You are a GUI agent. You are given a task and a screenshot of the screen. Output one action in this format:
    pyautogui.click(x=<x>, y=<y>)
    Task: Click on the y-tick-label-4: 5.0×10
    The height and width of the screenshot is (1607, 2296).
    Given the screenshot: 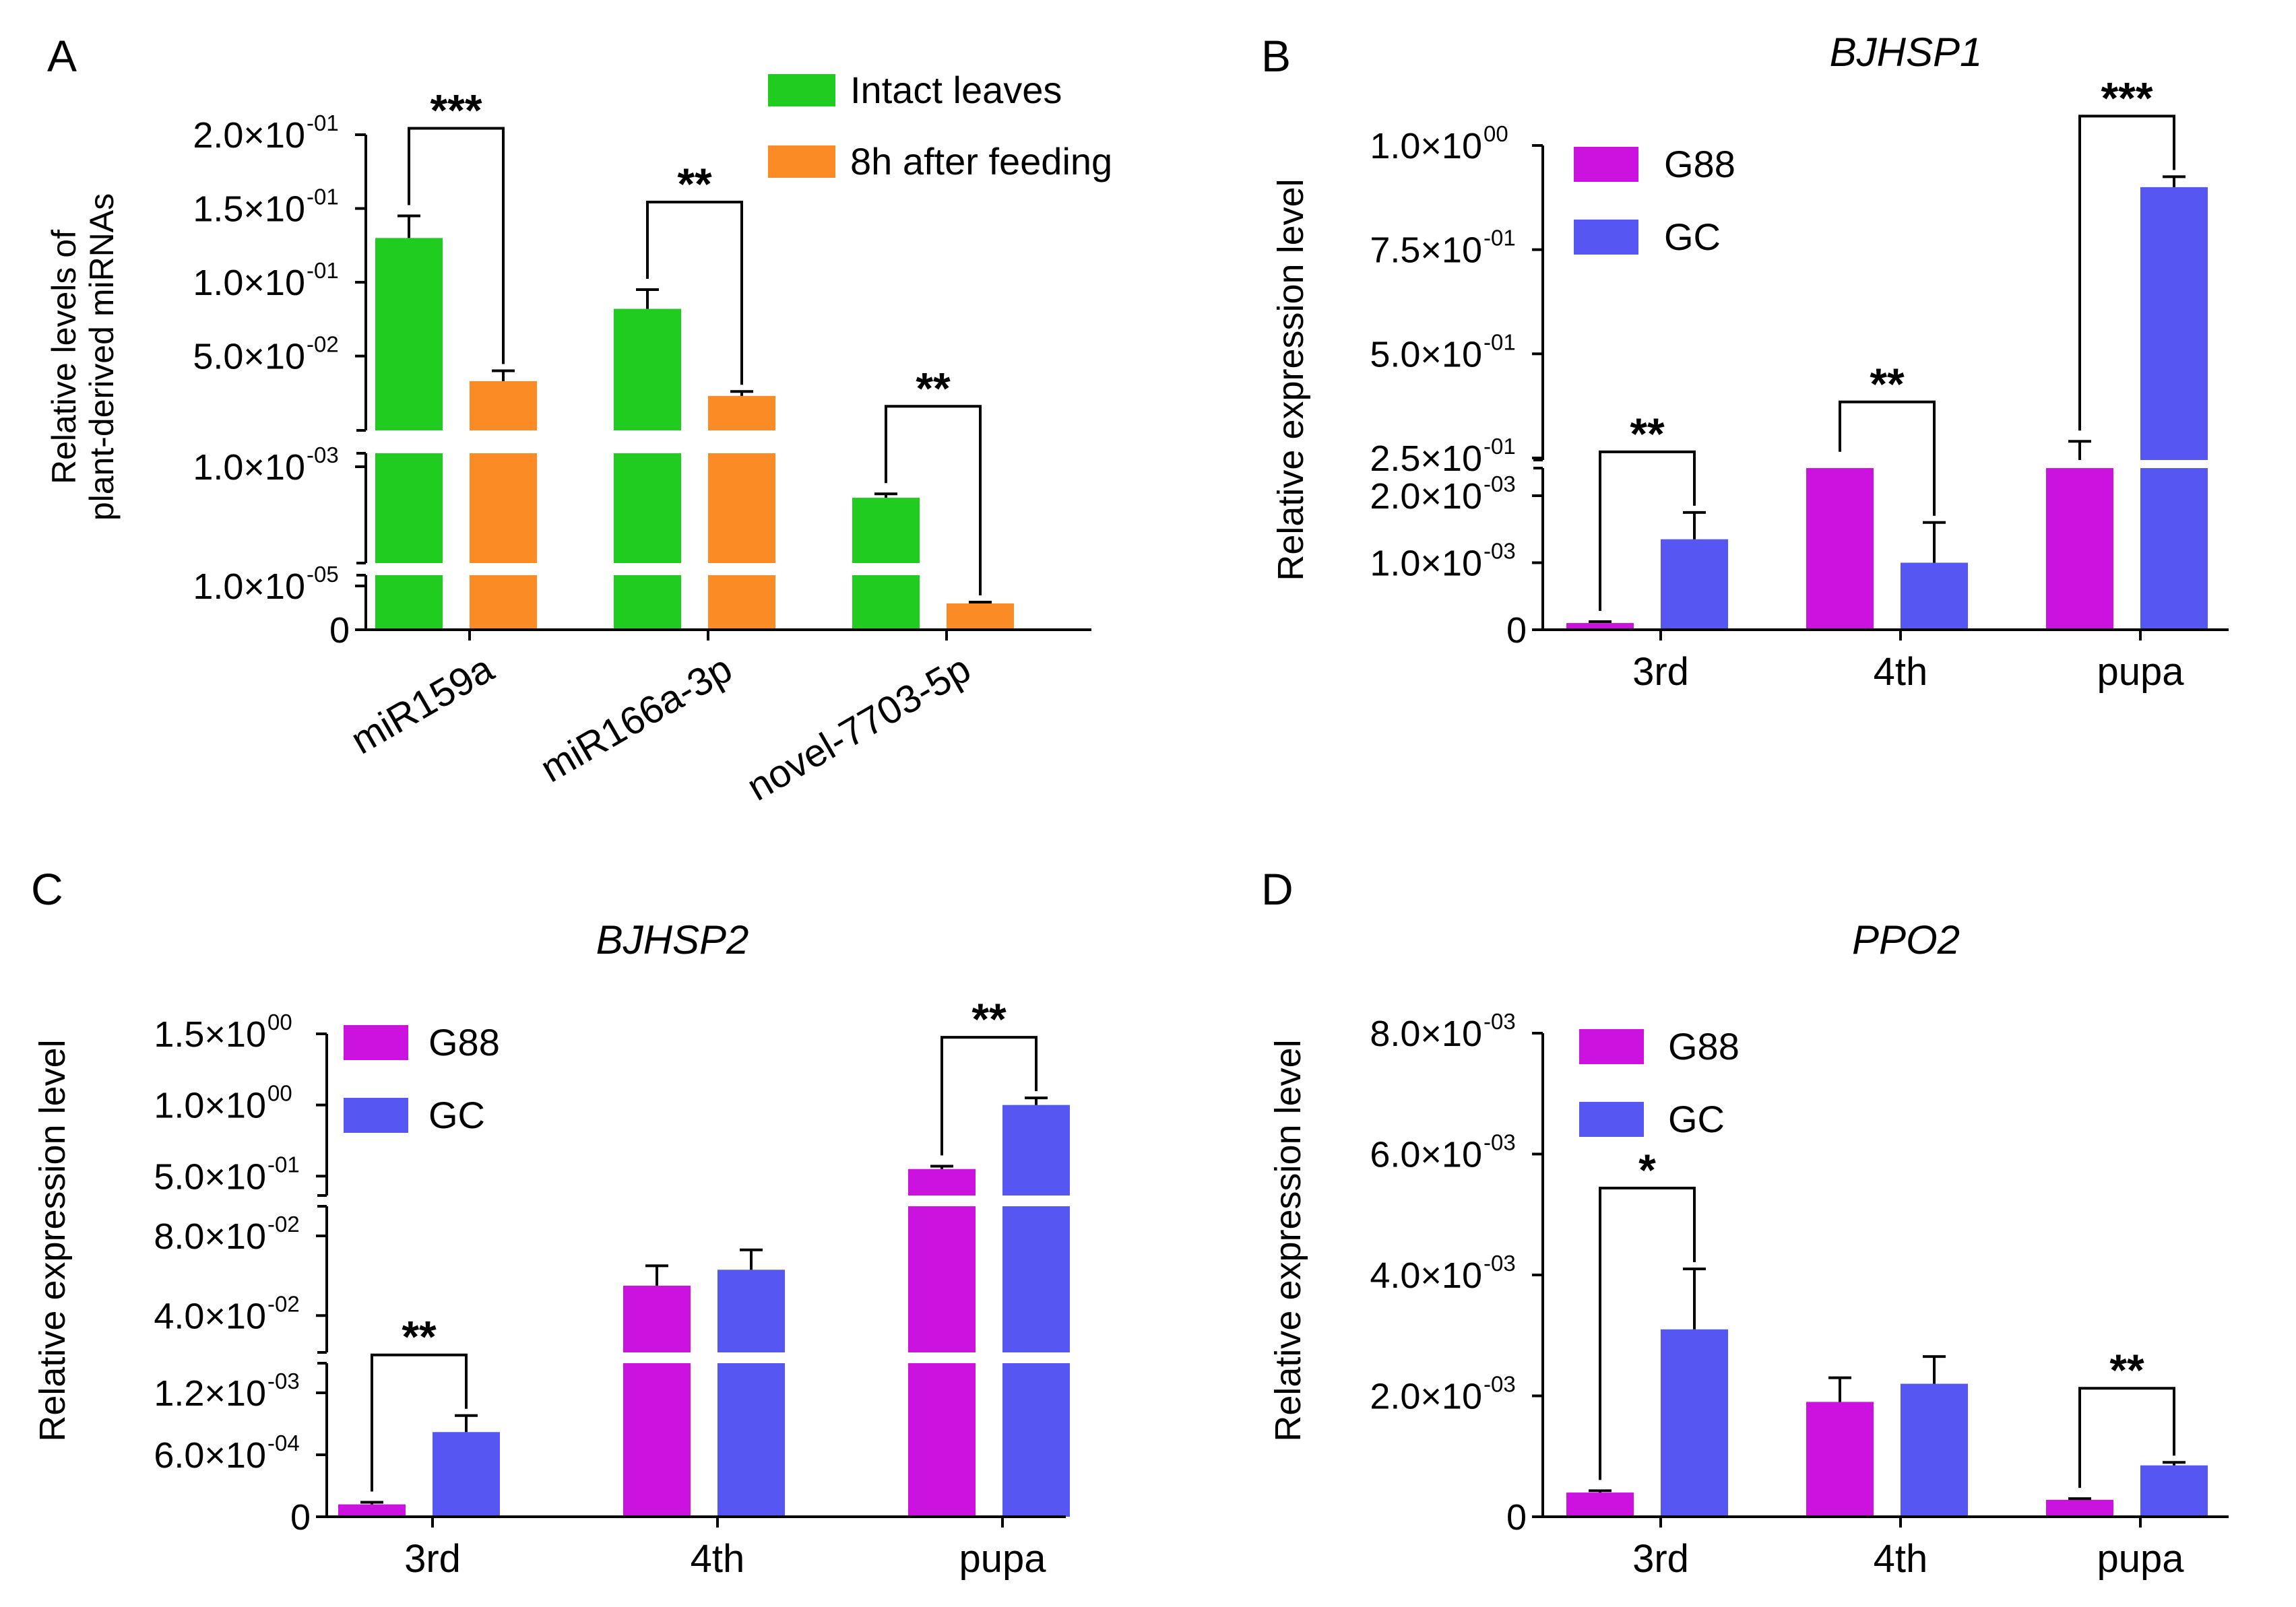 What is the action you would take?
    pyautogui.click(x=1426, y=354)
    